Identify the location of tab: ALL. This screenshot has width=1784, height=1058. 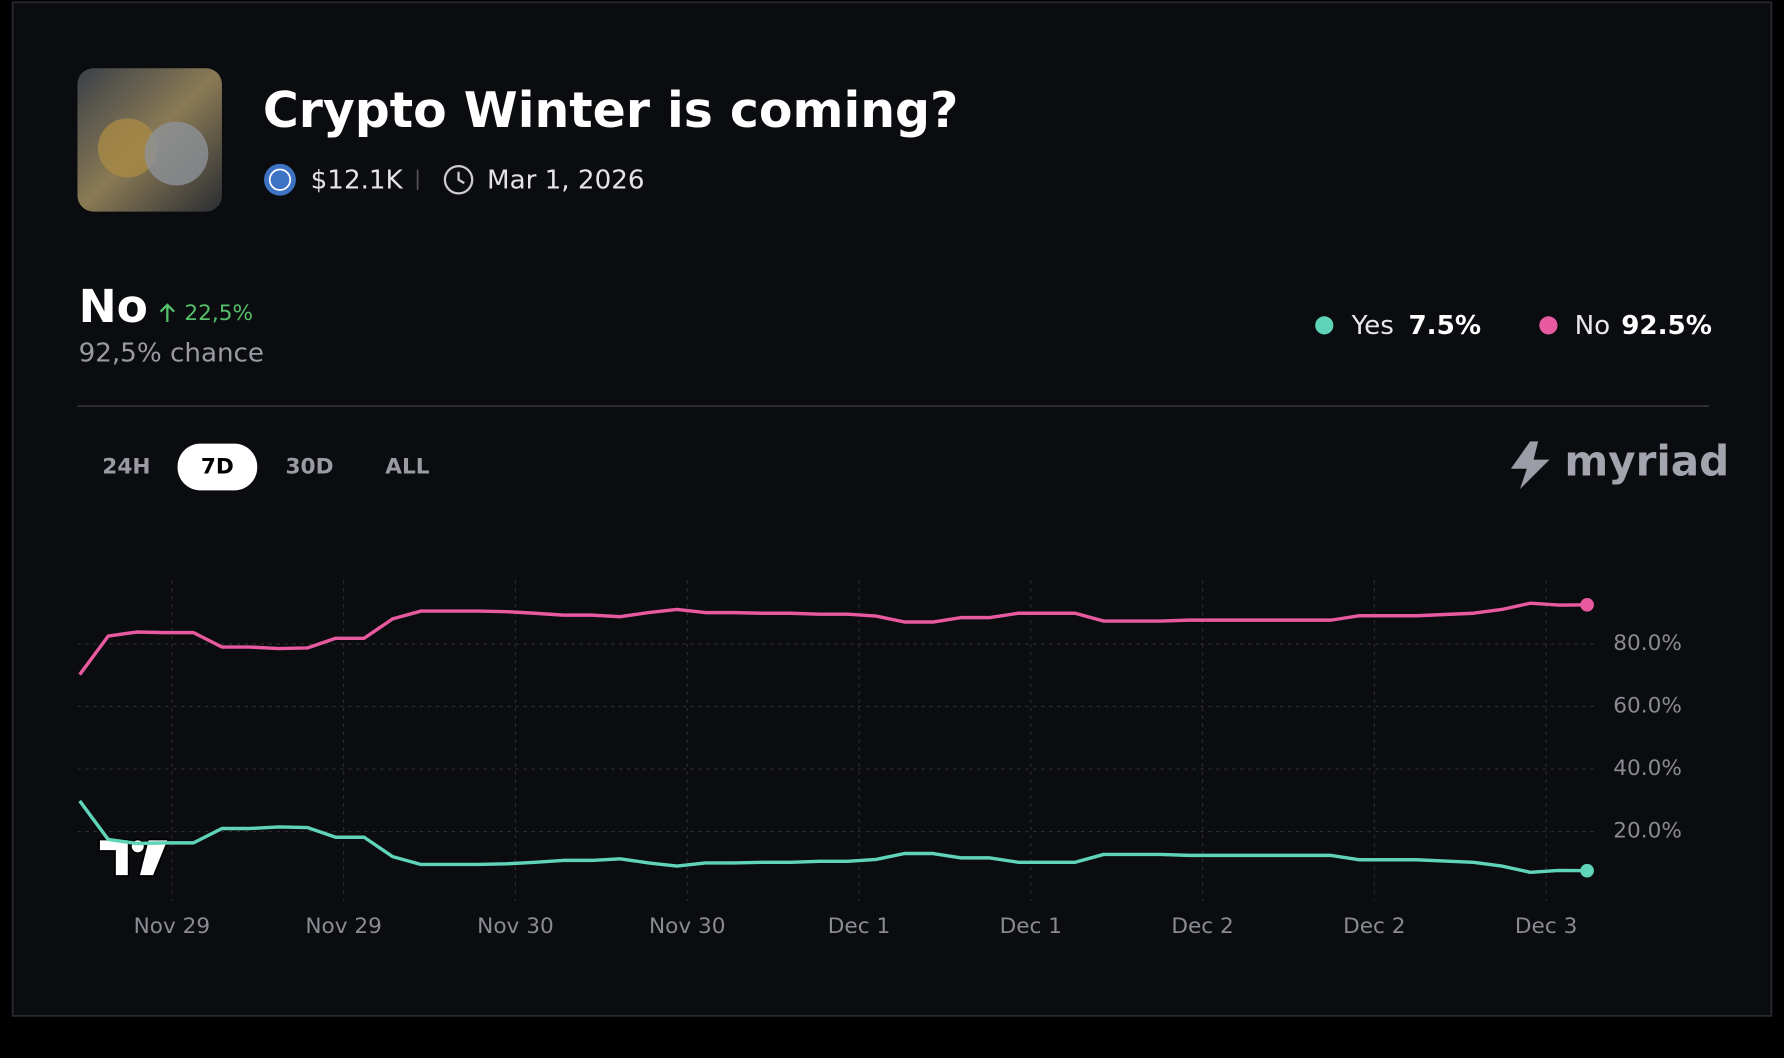
(407, 467).